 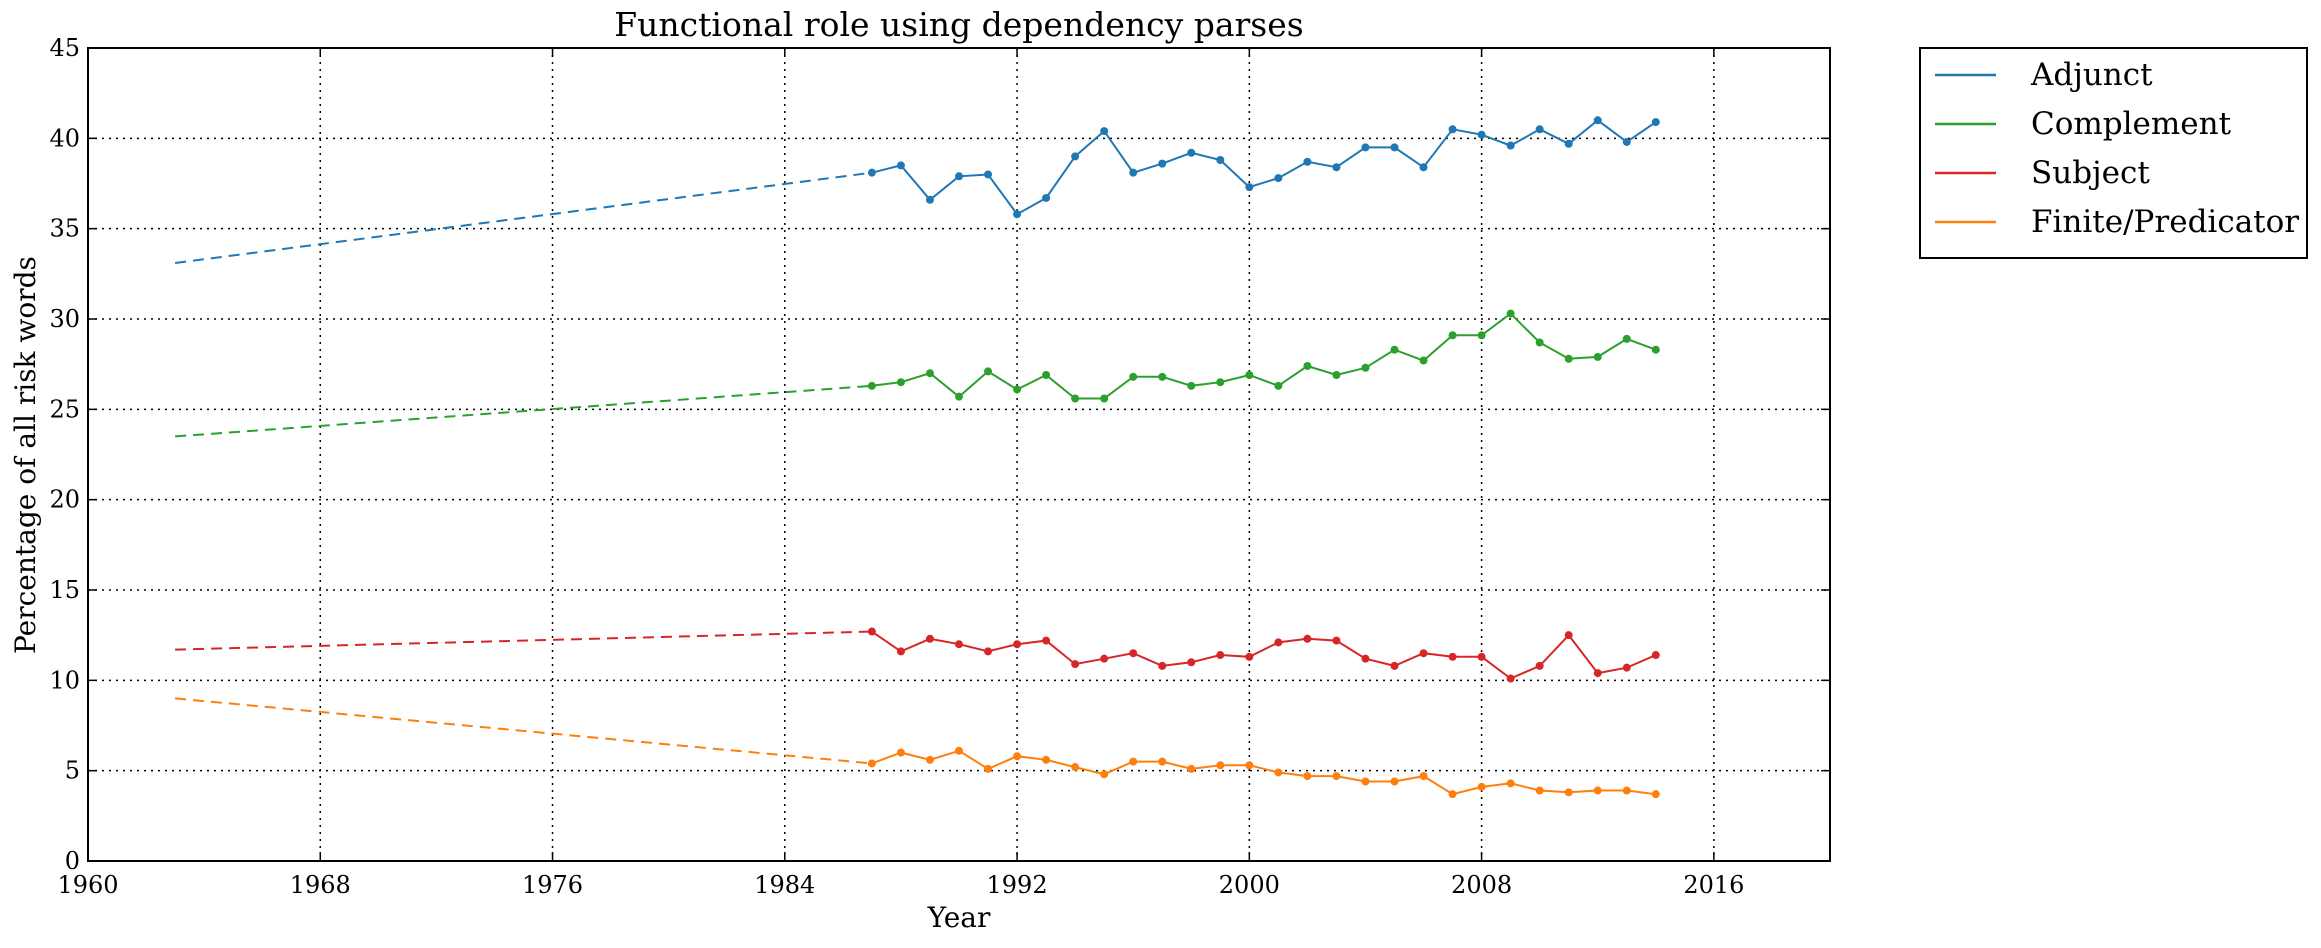 What do you see at coordinates (64, 319) in the screenshot?
I see `y-tick-label: 30` at bounding box center [64, 319].